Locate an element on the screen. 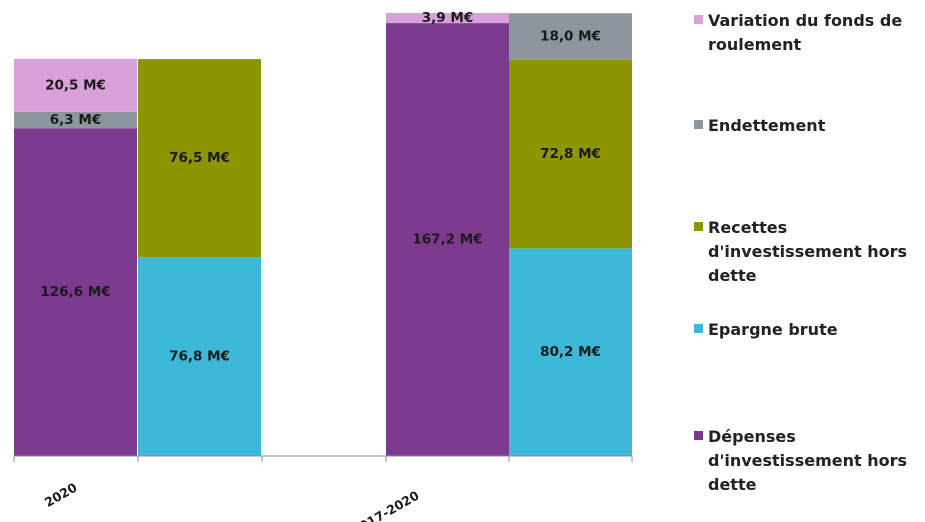 This screenshot has width=925, height=522. legend-label: Epargne brute is located at coordinates (773, 330).